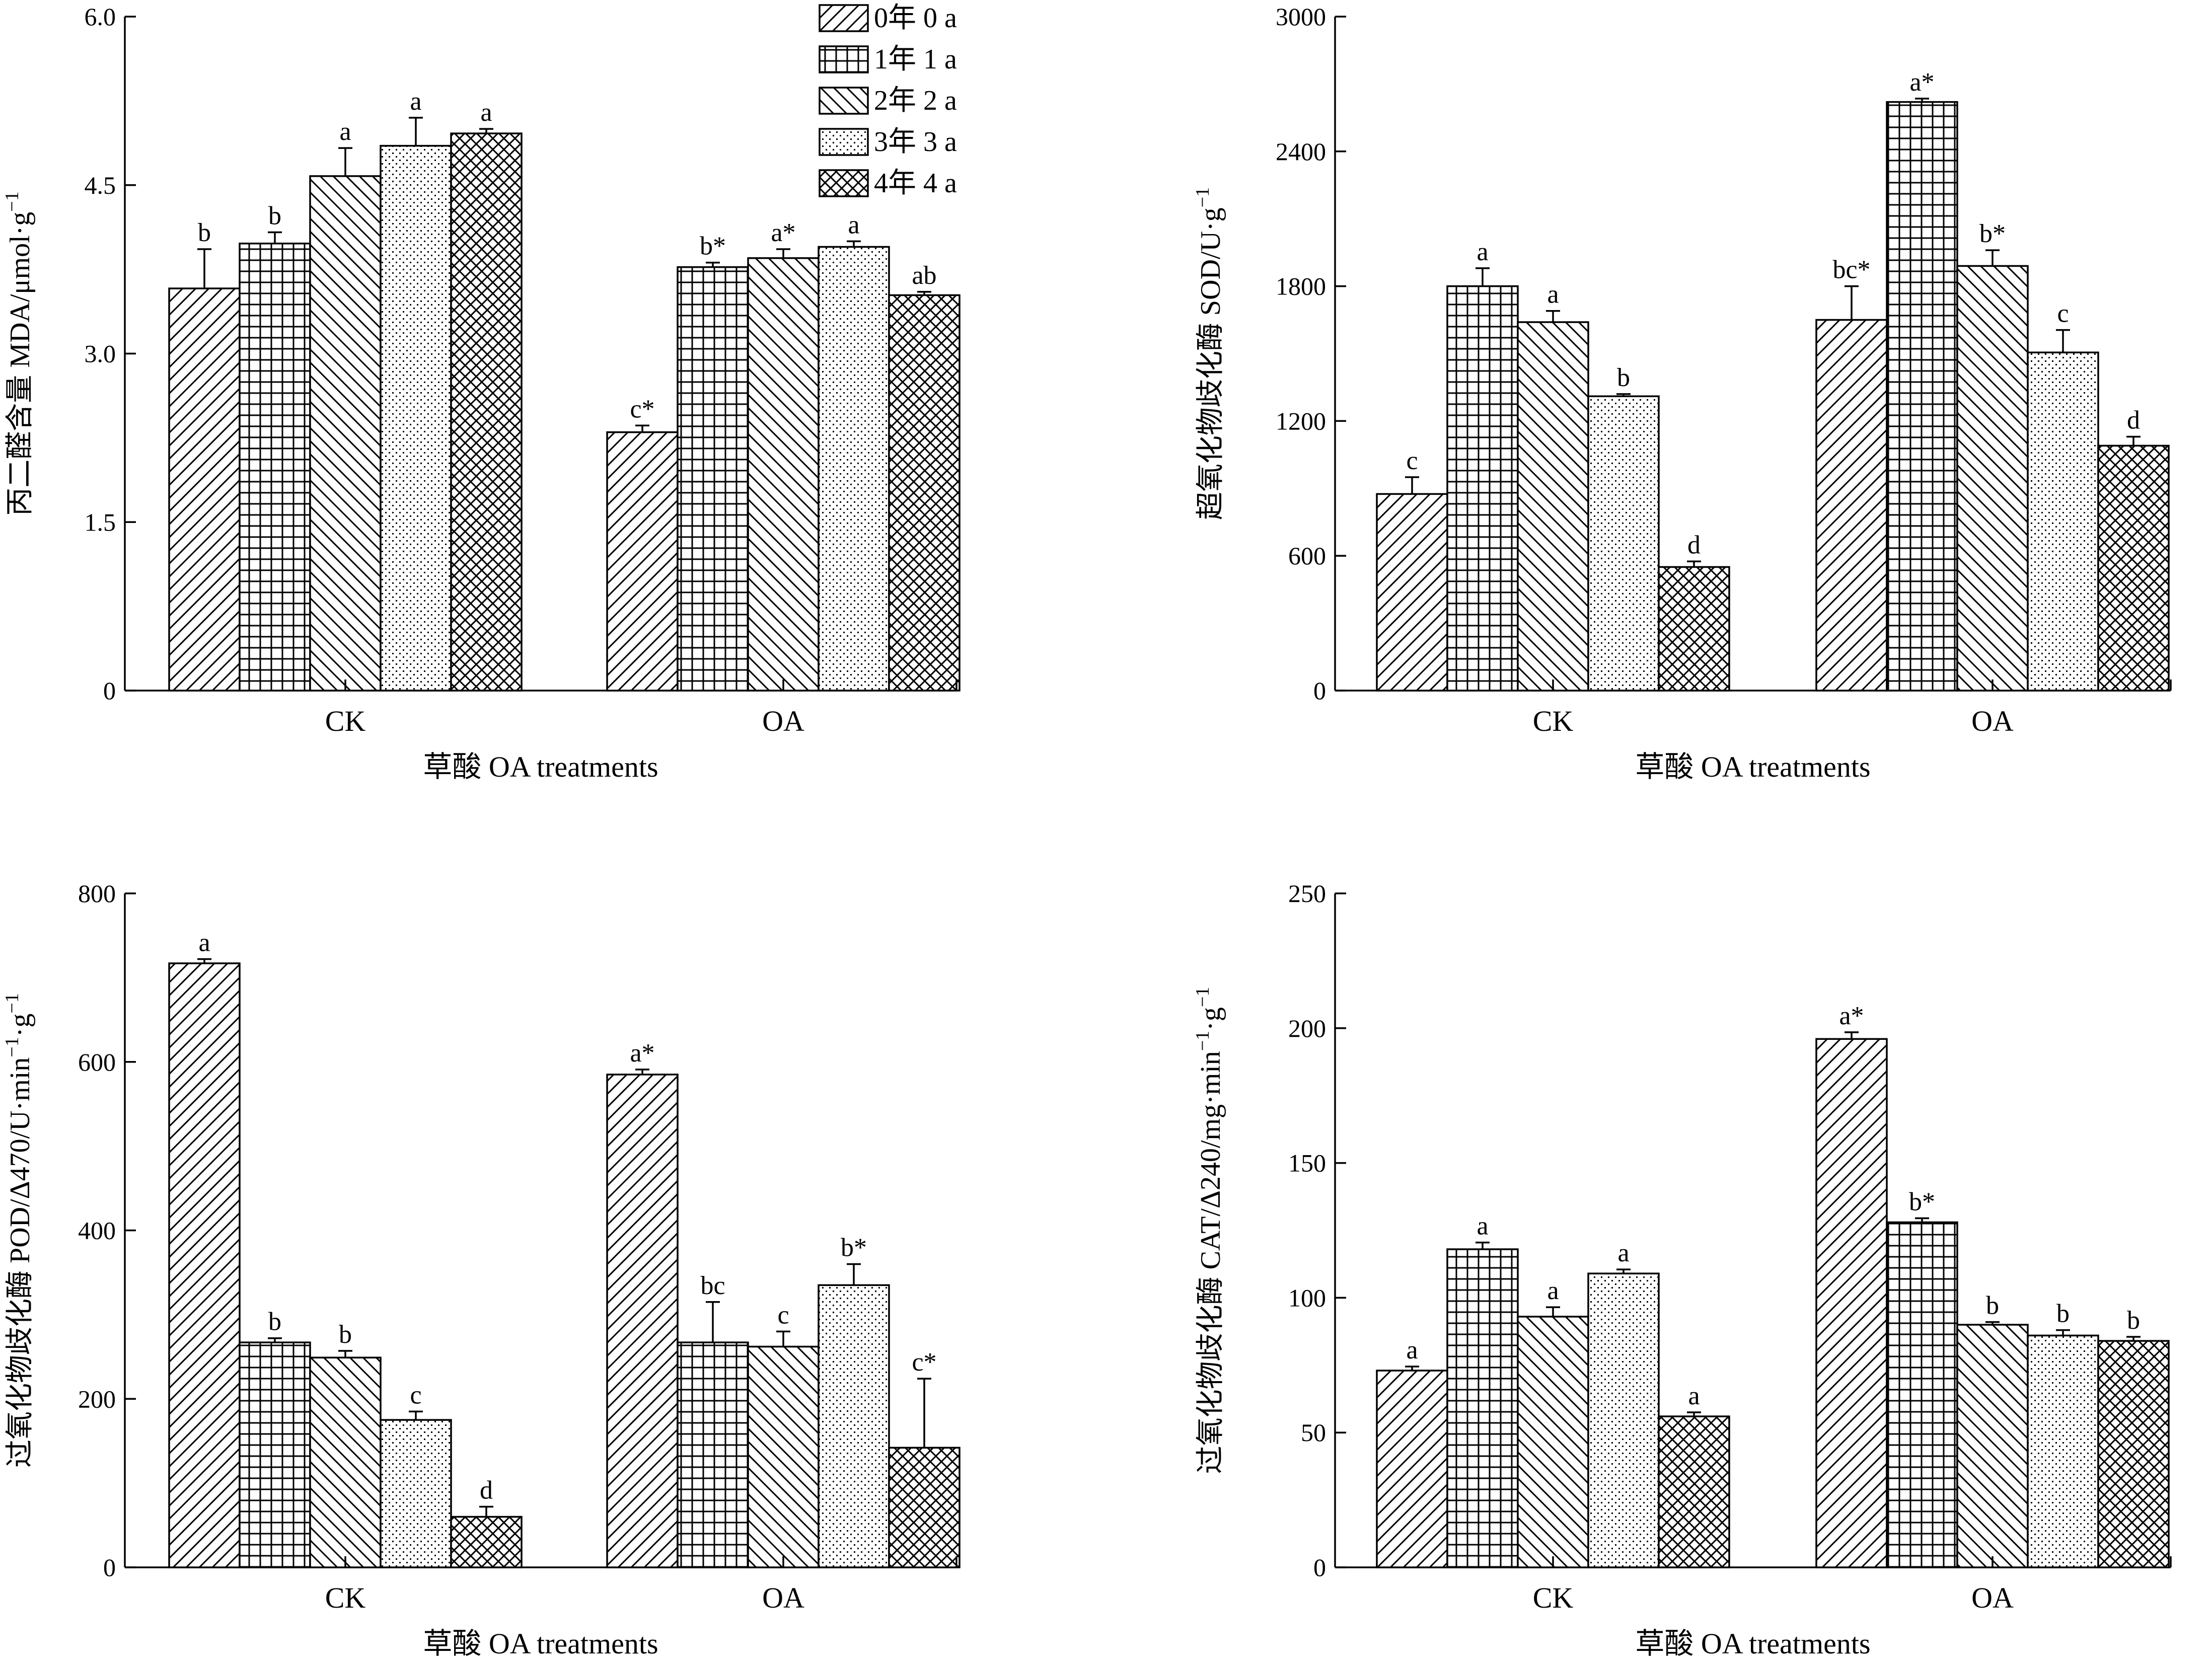 Image resolution: width=2212 pixels, height=1665 pixels. I want to click on significance-label: bc*, so click(1851, 270).